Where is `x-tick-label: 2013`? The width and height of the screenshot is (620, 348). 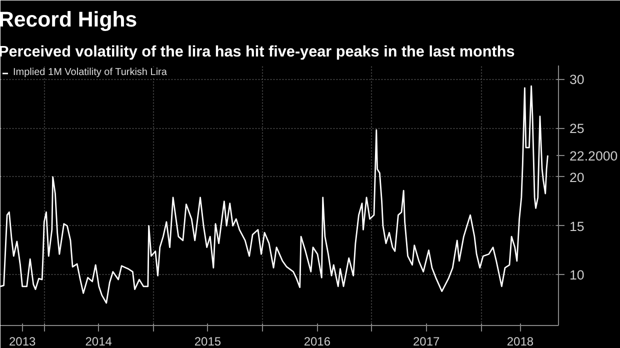
x-tick-label: 2013 is located at coordinates (22, 341).